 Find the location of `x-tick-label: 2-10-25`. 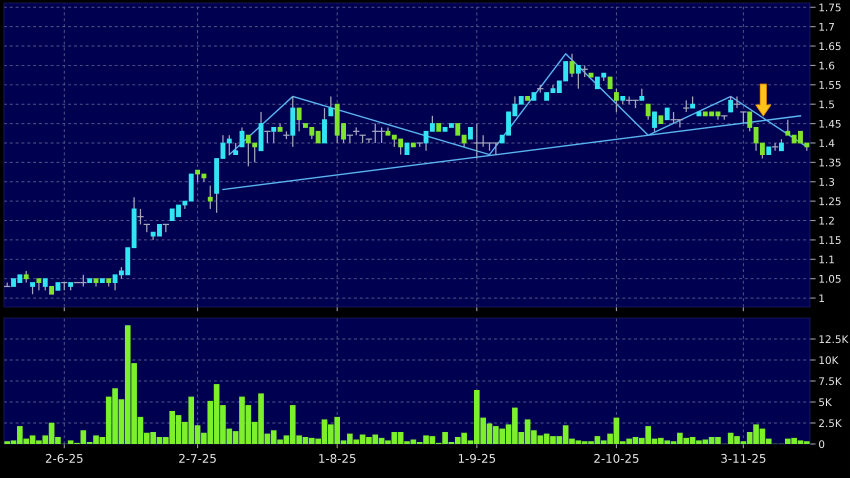

x-tick-label: 2-10-25 is located at coordinates (616, 458).